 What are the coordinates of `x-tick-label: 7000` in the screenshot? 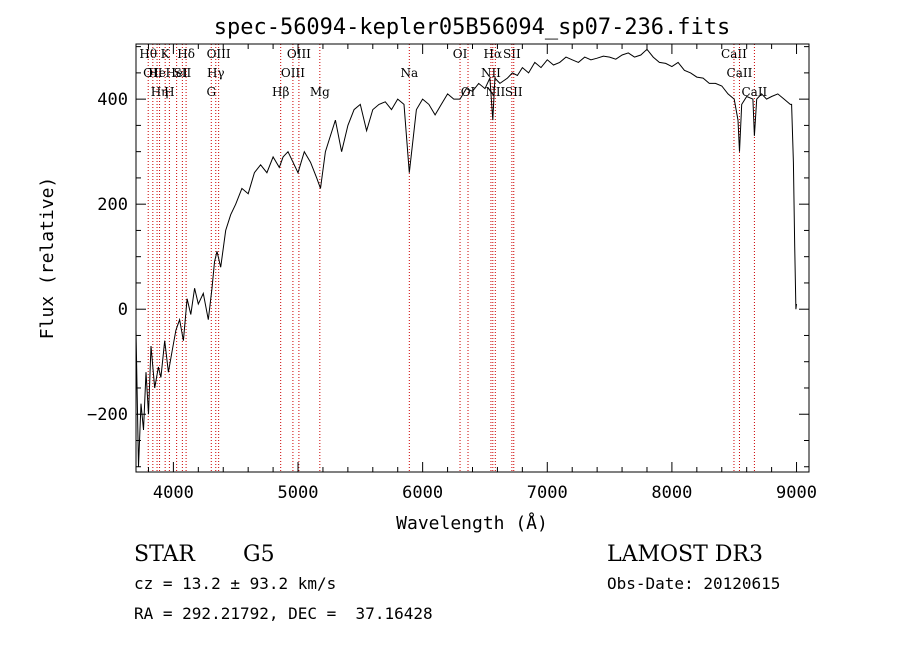 It's located at (547, 493).